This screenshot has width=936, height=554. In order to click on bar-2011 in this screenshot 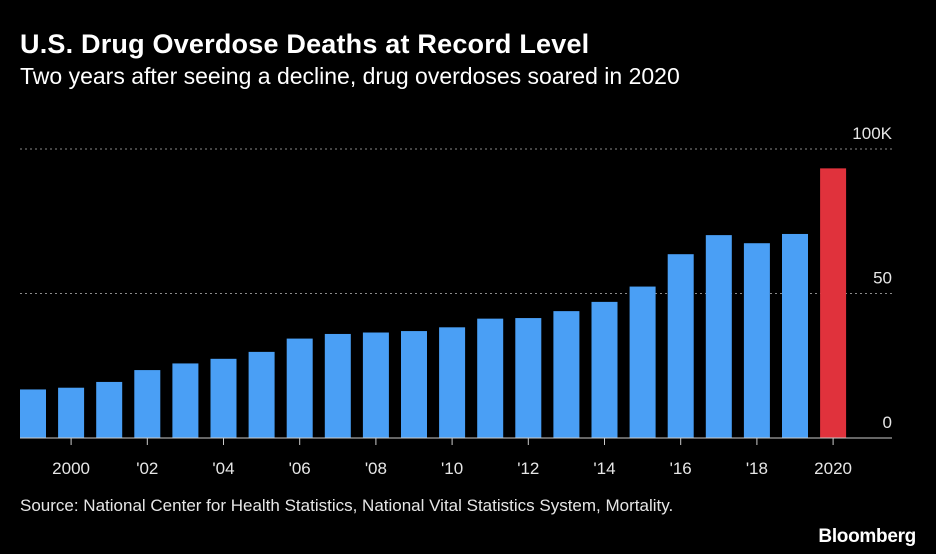, I will do `click(490, 378)`.